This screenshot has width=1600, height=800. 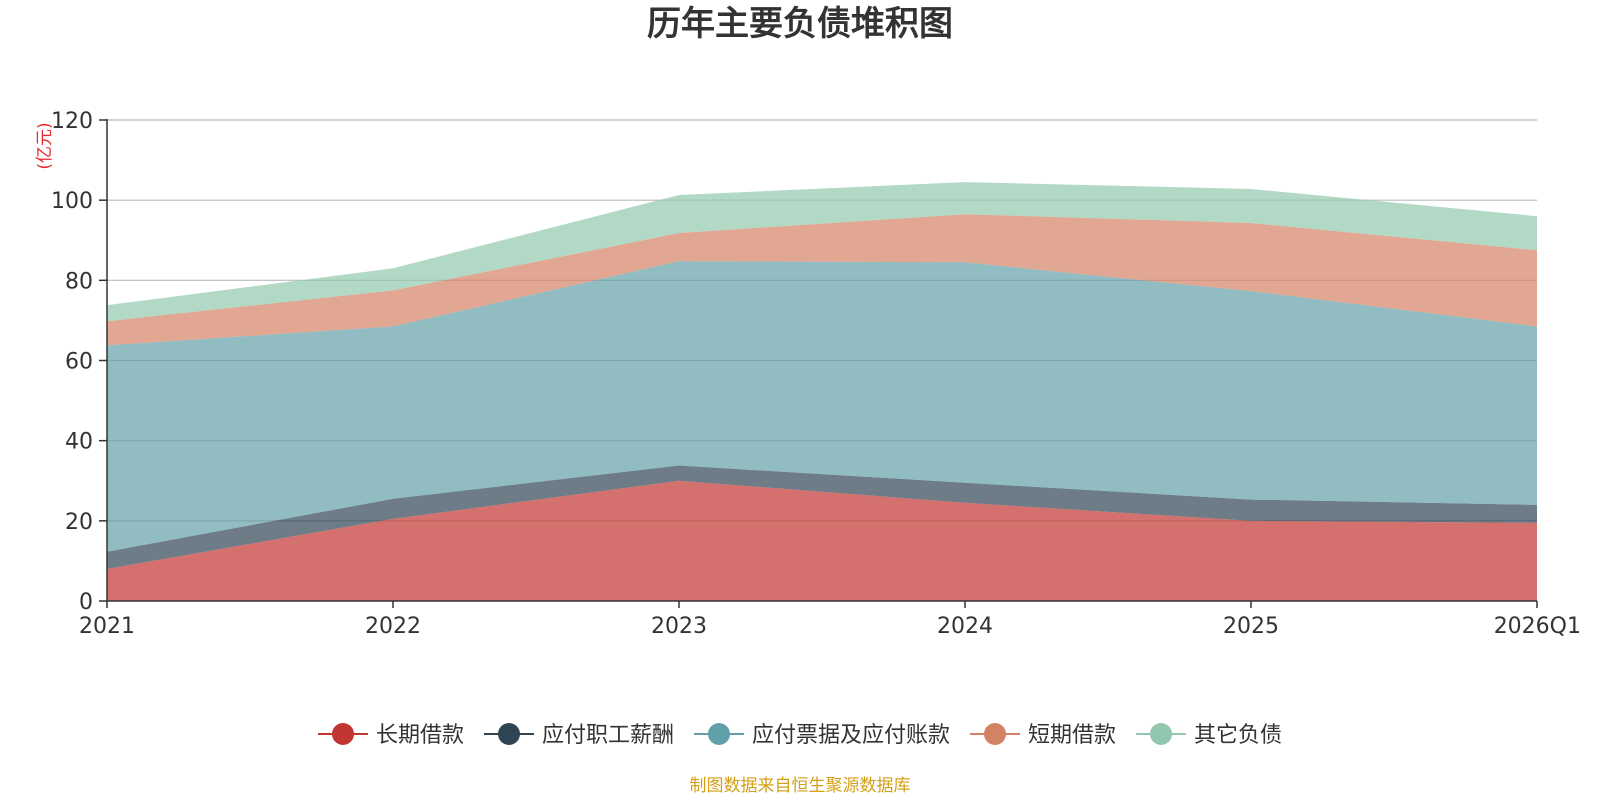 I want to click on legend-item: 长期借款, so click(x=391, y=735).